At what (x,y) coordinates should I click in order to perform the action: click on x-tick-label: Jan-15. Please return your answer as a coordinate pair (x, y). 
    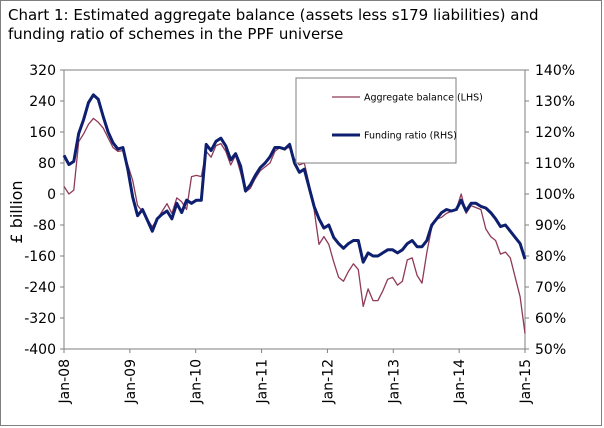
    Looking at the image, I should click on (526, 381).